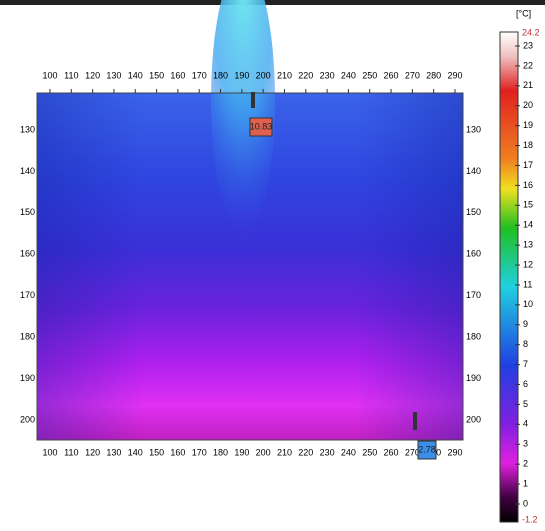  I want to click on scale-unit: [°C], so click(523, 13).